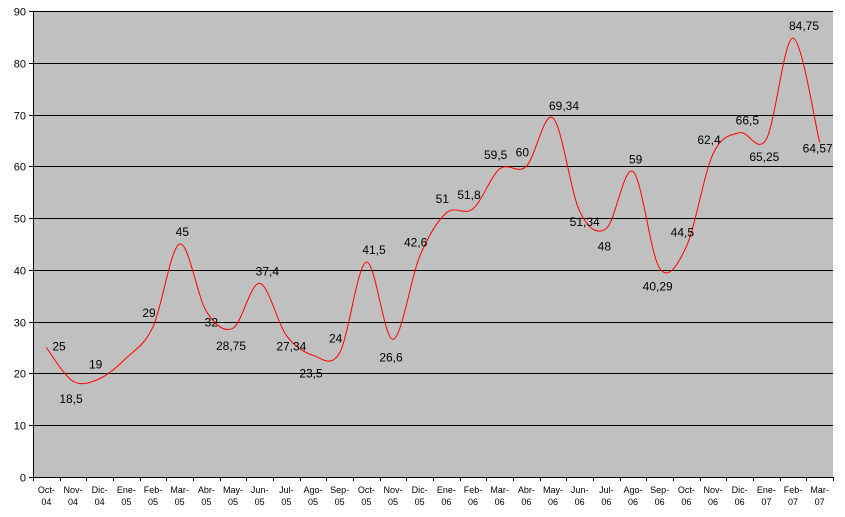  What do you see at coordinates (260, 496) in the screenshot?
I see `x-tick-label: Jun-05` at bounding box center [260, 496].